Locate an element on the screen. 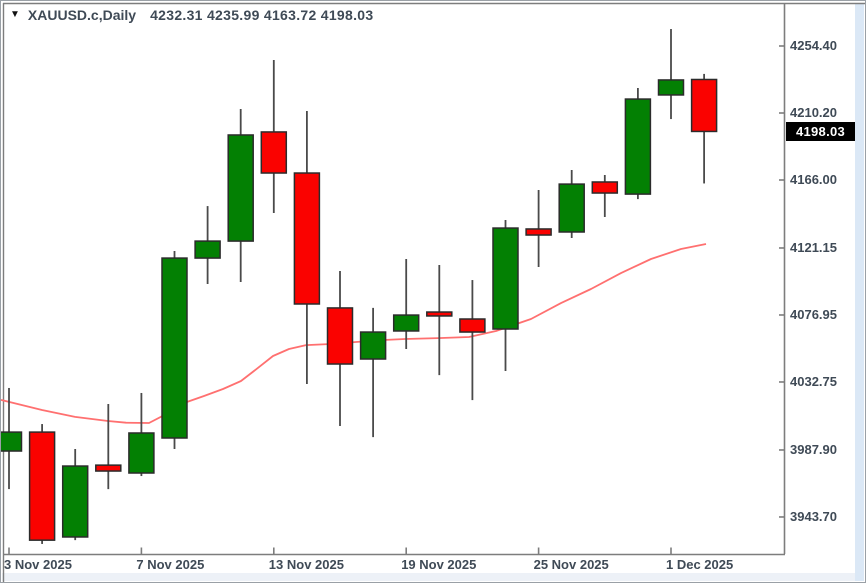 This screenshot has width=866, height=583. symbol-dropdown-icon: ▼ is located at coordinates (15, 14).